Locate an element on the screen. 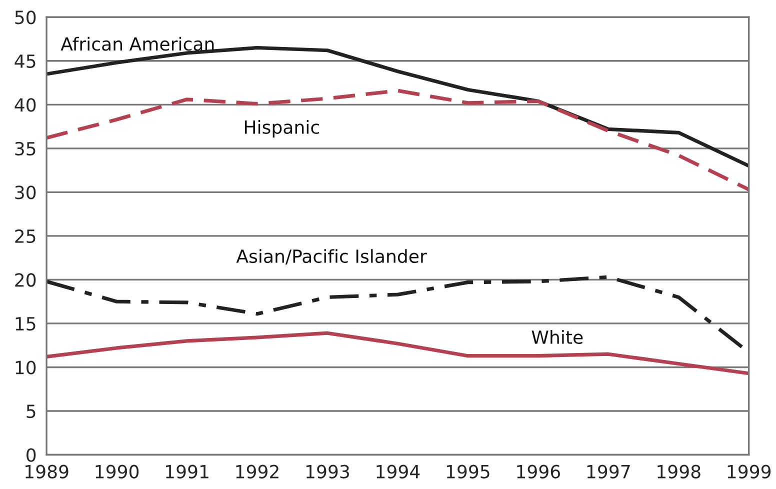 This screenshot has width=776, height=489. y-tick-label: 10 is located at coordinates (26, 367).